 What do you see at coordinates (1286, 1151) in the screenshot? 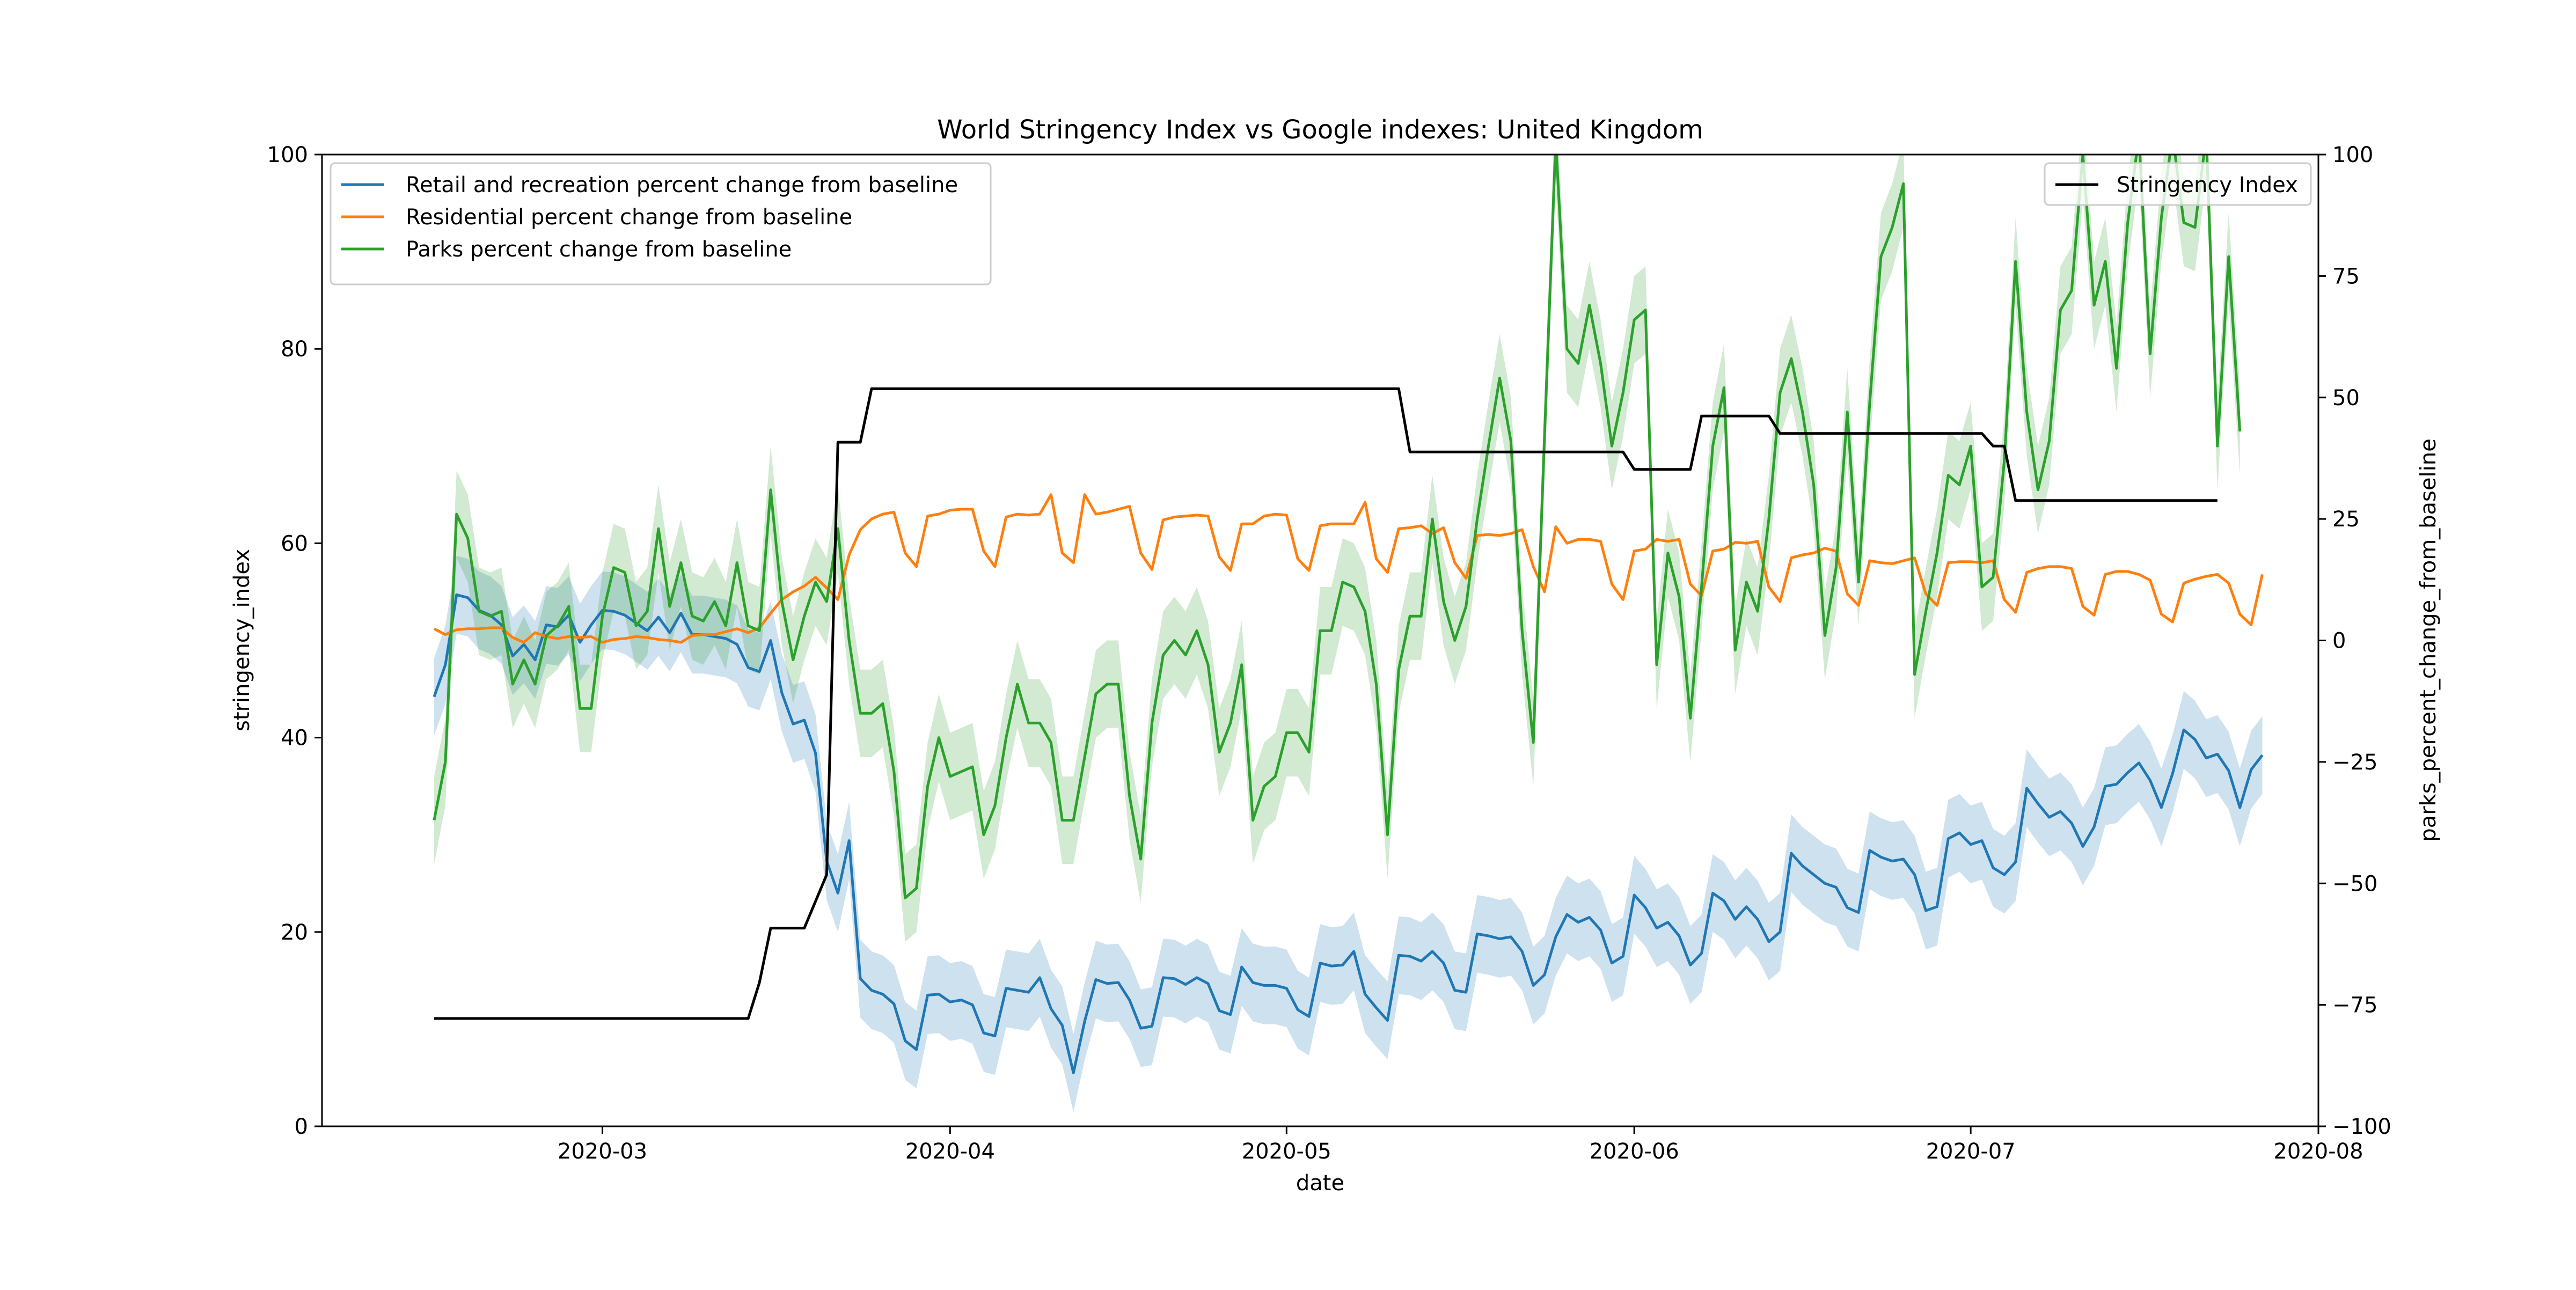
I see `x-tick-label: 2020-05` at bounding box center [1286, 1151].